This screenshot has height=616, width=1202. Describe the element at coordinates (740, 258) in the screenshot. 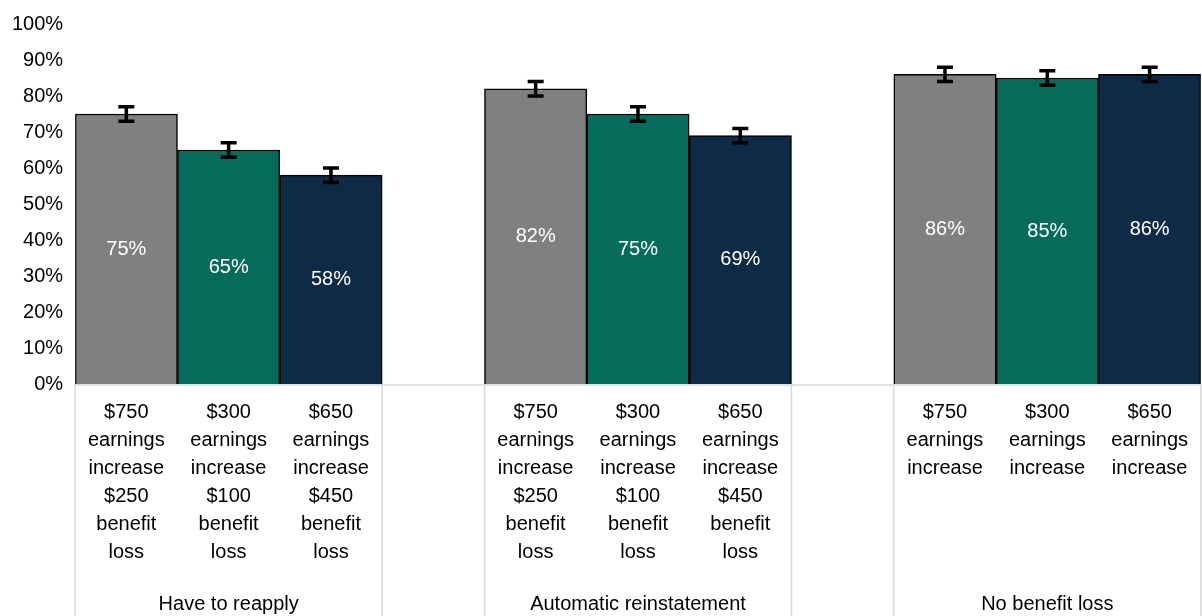

I see `data-label: 69%` at that location.